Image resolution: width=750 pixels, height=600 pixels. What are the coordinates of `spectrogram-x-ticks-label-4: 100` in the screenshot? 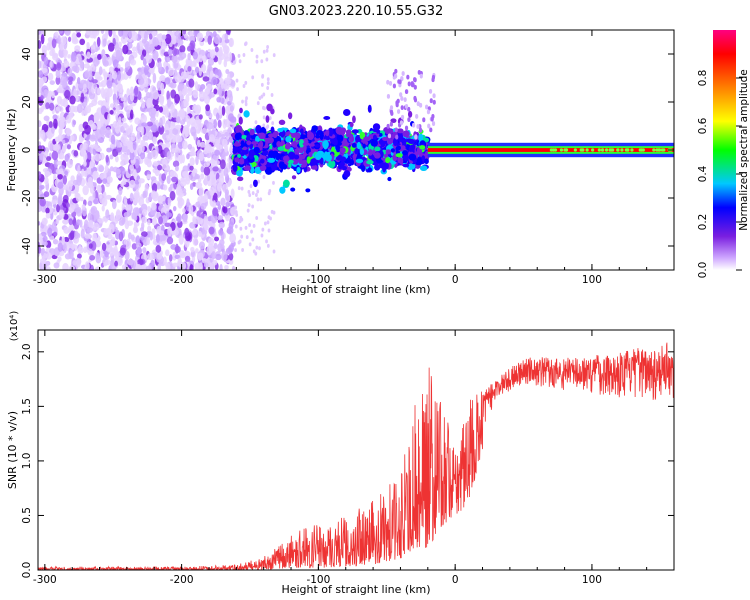 It's located at (592, 280).